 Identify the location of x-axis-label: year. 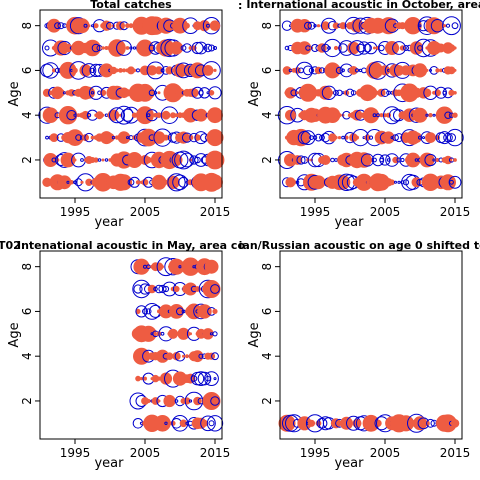
(109, 222).